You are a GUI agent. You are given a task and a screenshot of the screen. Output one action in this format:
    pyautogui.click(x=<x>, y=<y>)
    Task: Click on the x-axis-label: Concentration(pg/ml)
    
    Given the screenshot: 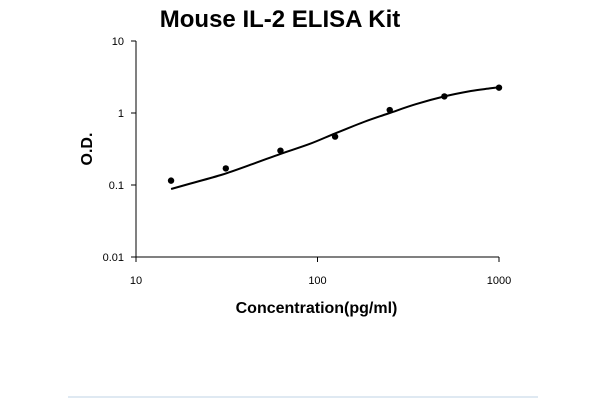 What is the action you would take?
    pyautogui.click(x=317, y=308)
    